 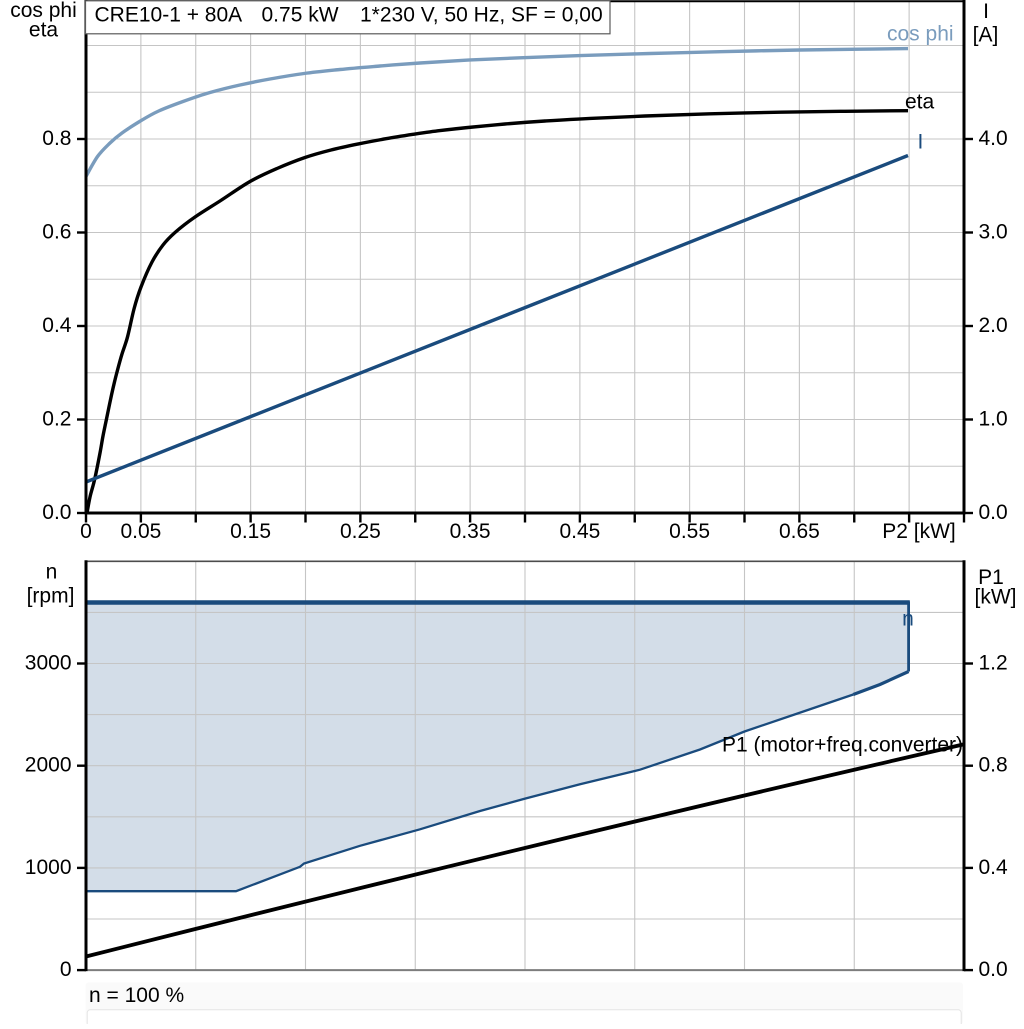 What do you see at coordinates (56, 232) in the screenshot?
I see `svg-text: 0.6` at bounding box center [56, 232].